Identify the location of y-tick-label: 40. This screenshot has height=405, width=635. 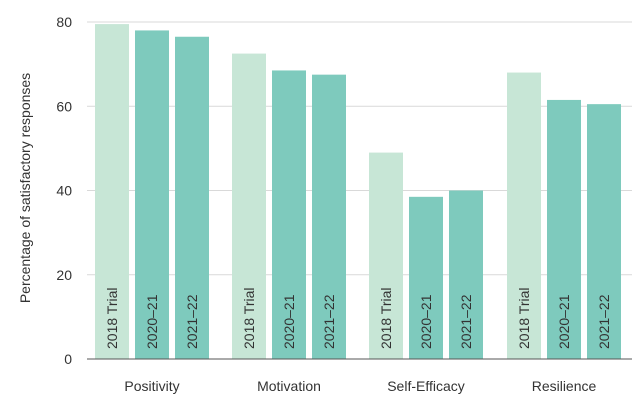
(64, 191).